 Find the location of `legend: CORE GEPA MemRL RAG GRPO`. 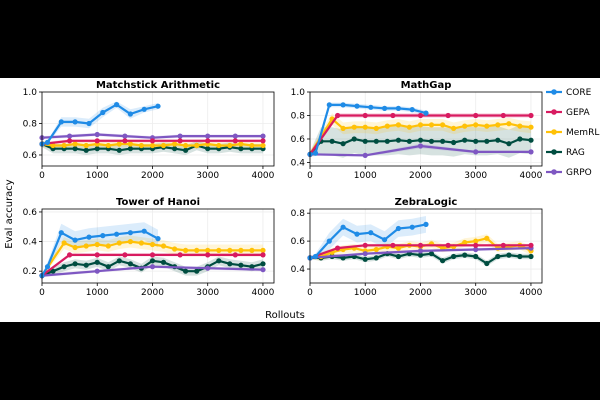

legend: CORE GEPA MemRL RAG GRPO is located at coordinates (572, 133).